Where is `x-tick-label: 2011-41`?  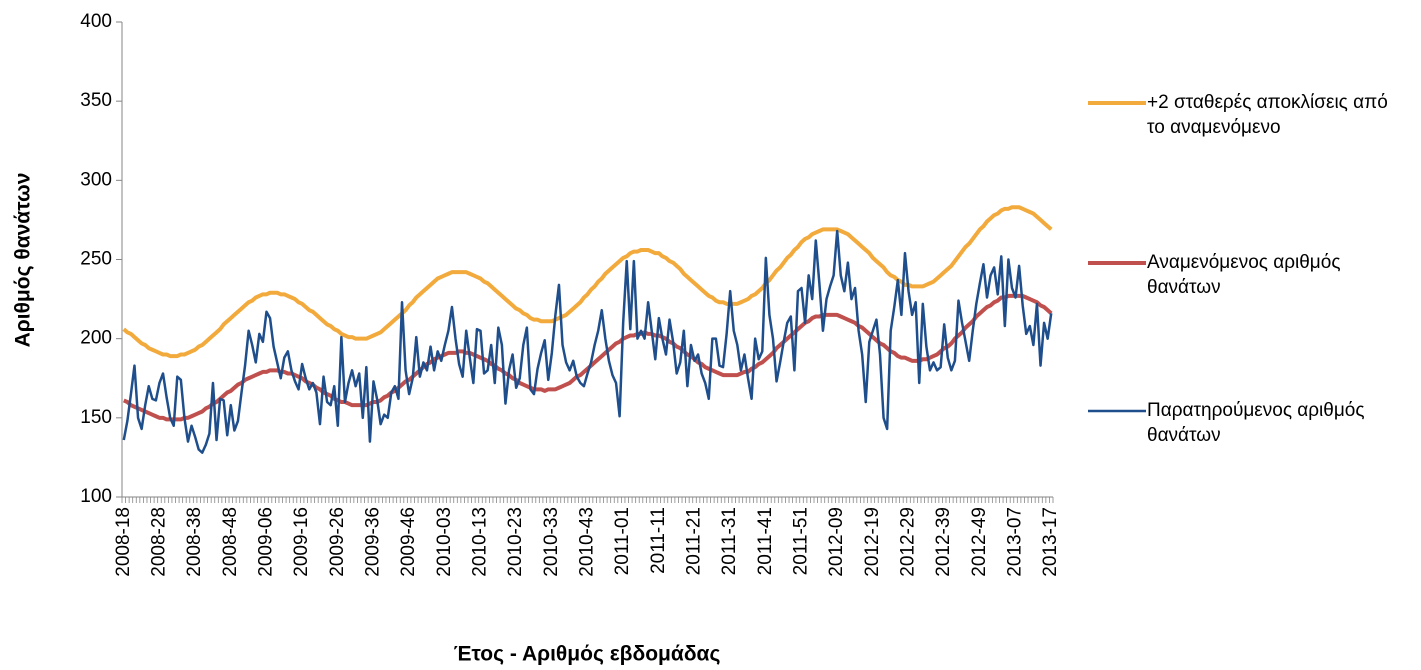
x-tick-label: 2011-41 is located at coordinates (765, 541).